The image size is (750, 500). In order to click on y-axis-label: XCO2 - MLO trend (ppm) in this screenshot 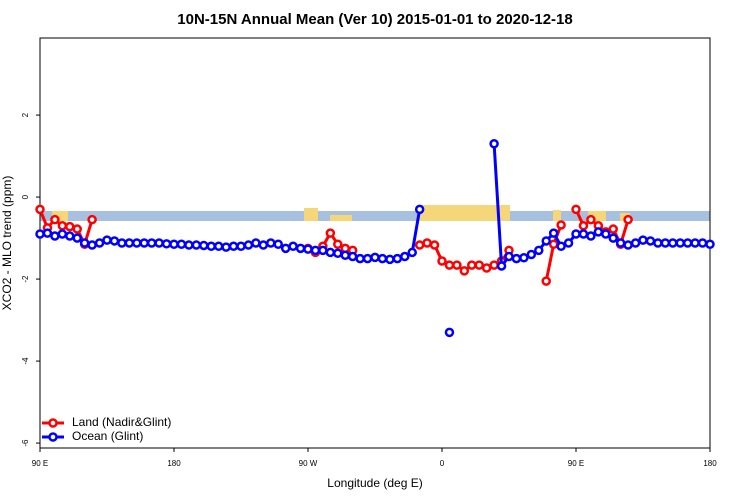, I will do `click(7, 243)`.